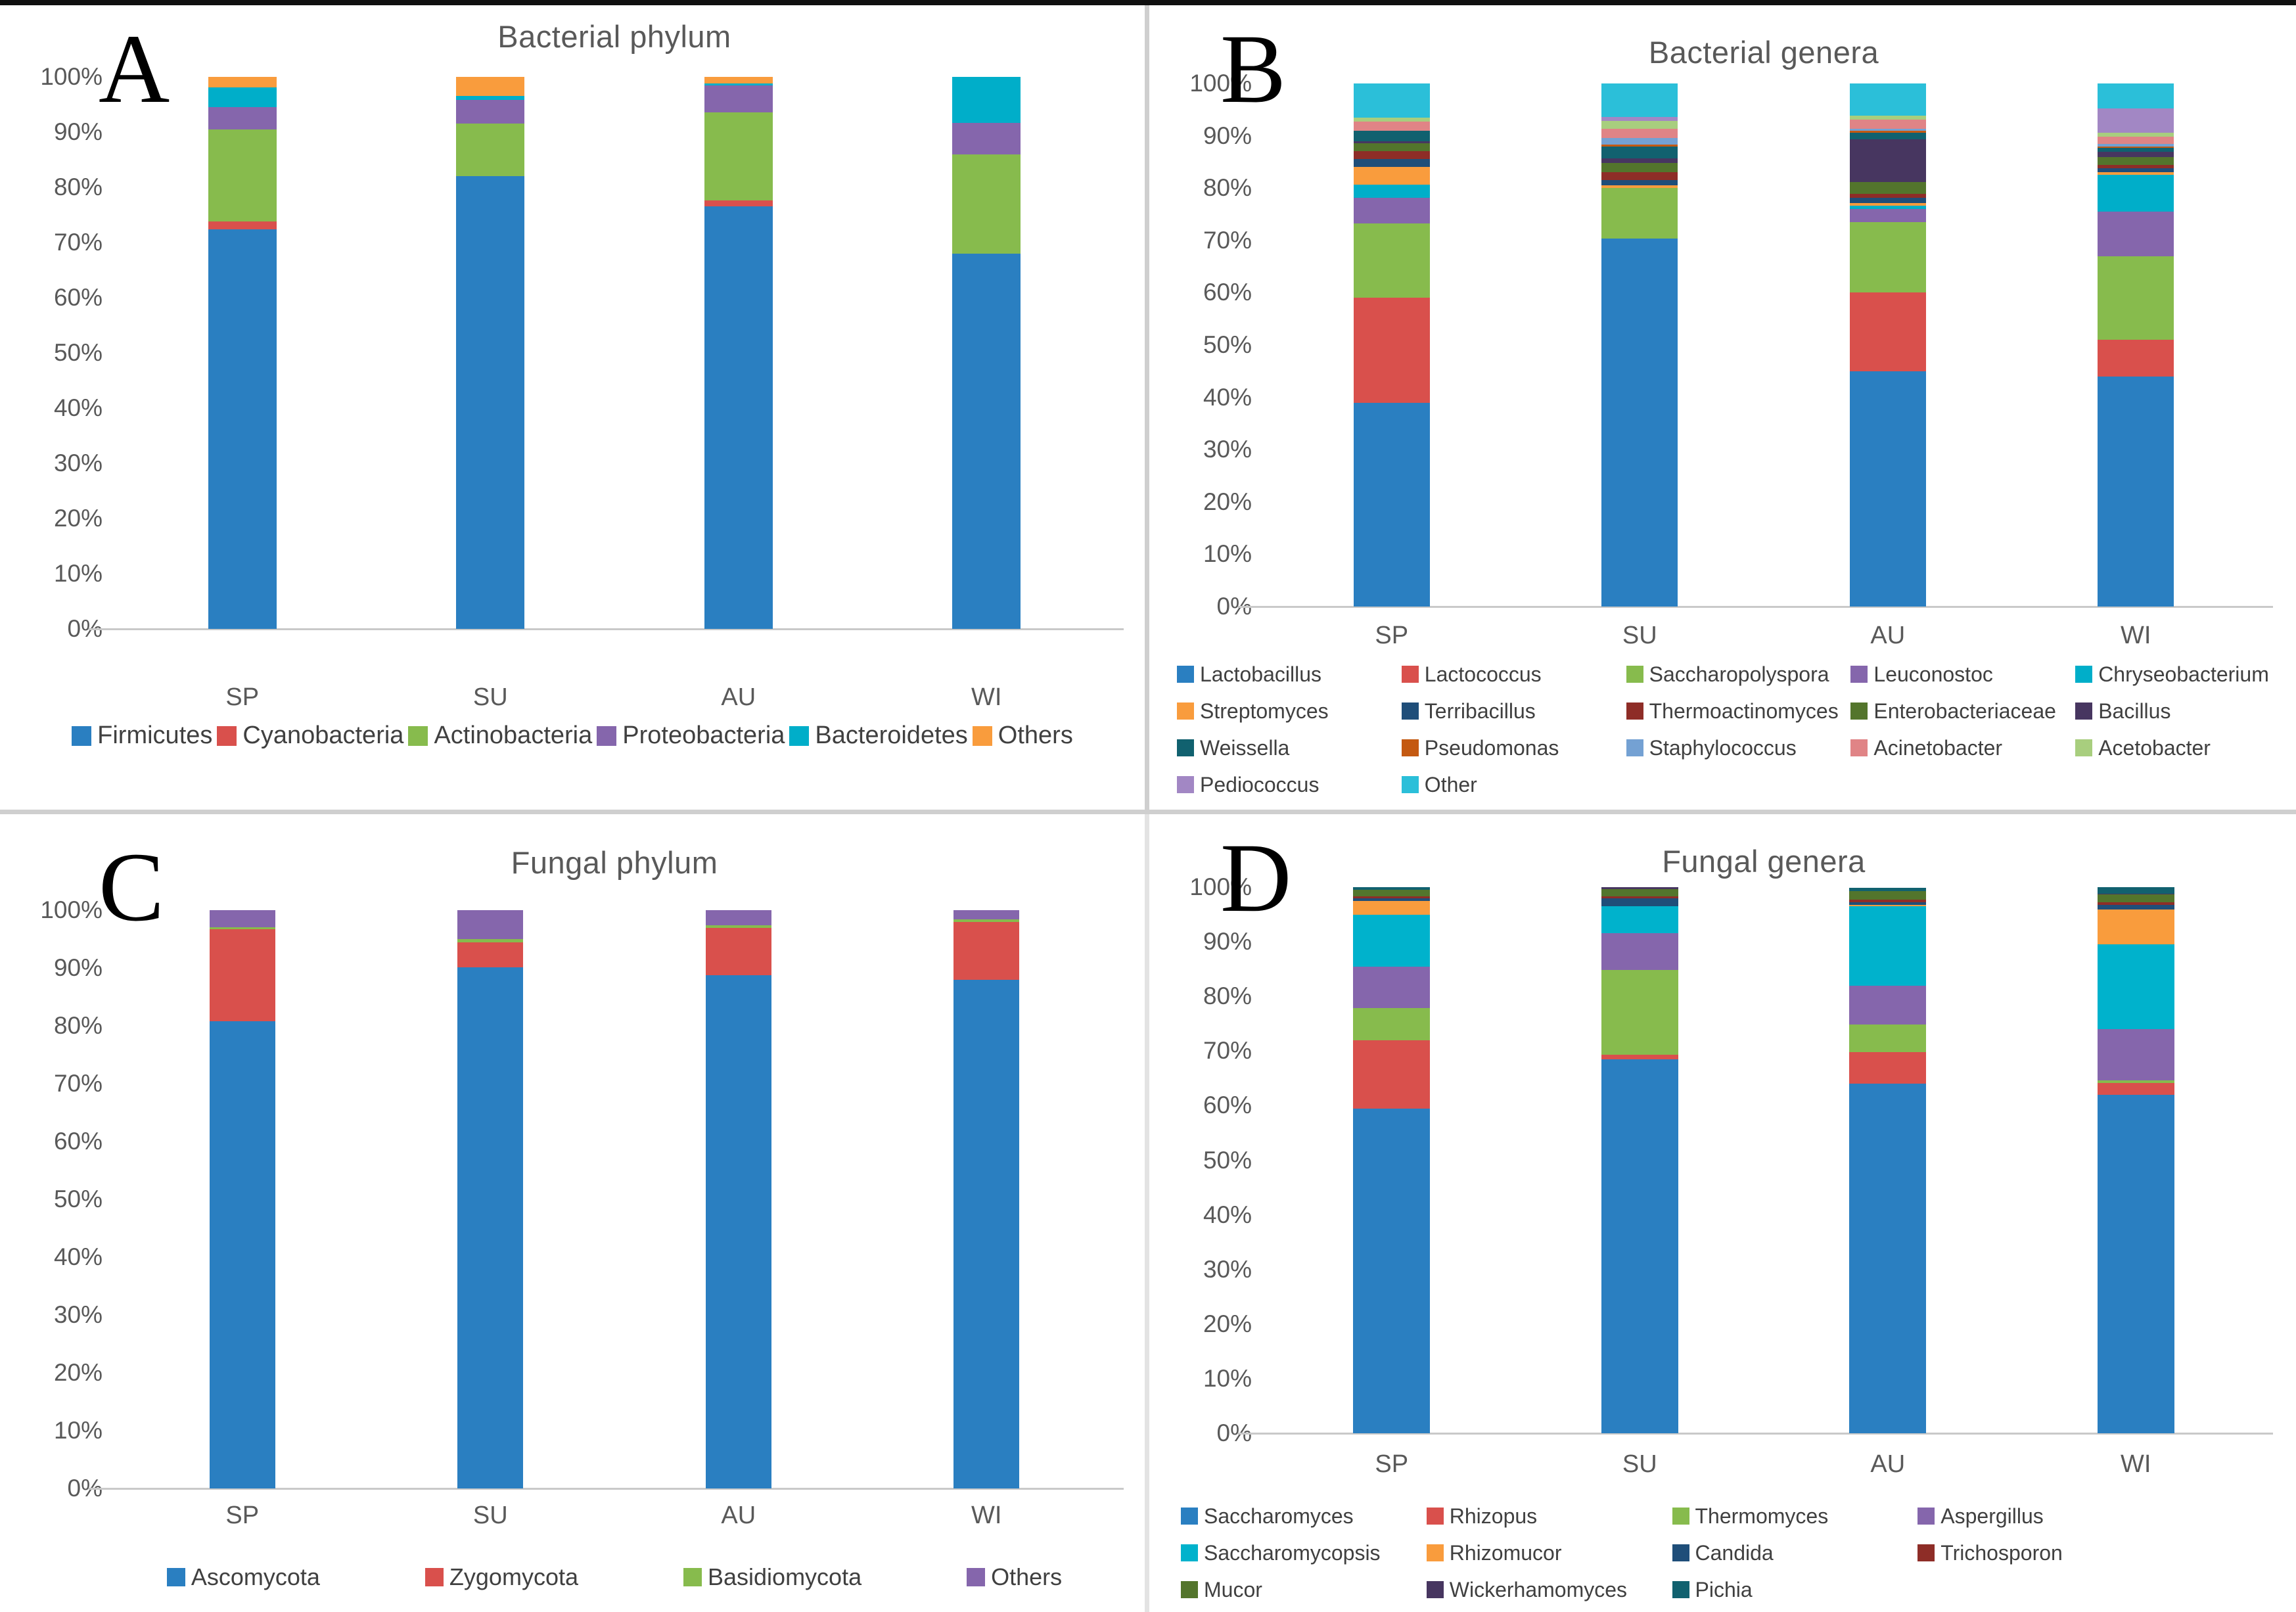 This screenshot has height=1612, width=2296. I want to click on bar-segment-bacillus, so click(1391, 142).